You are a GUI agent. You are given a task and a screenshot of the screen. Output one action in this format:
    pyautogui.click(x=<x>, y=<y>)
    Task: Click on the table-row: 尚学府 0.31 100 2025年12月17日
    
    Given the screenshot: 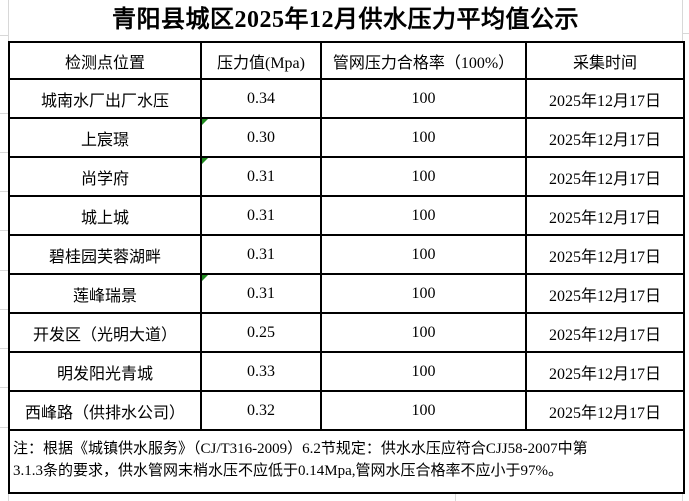 What is the action you would take?
    pyautogui.click(x=346, y=176)
    